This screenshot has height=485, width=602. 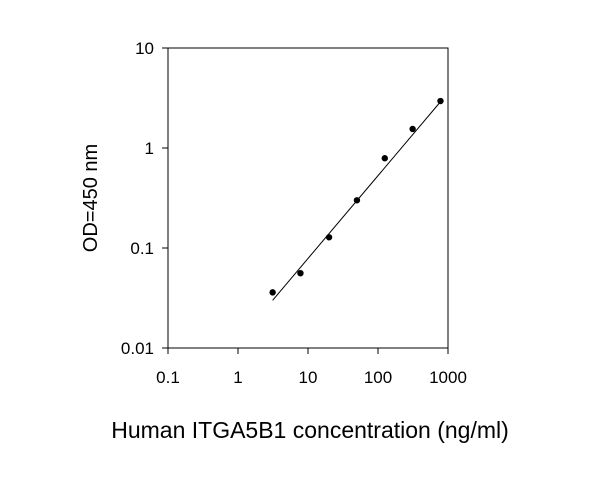 I want to click on x-tick-label: 100, so click(x=378, y=377).